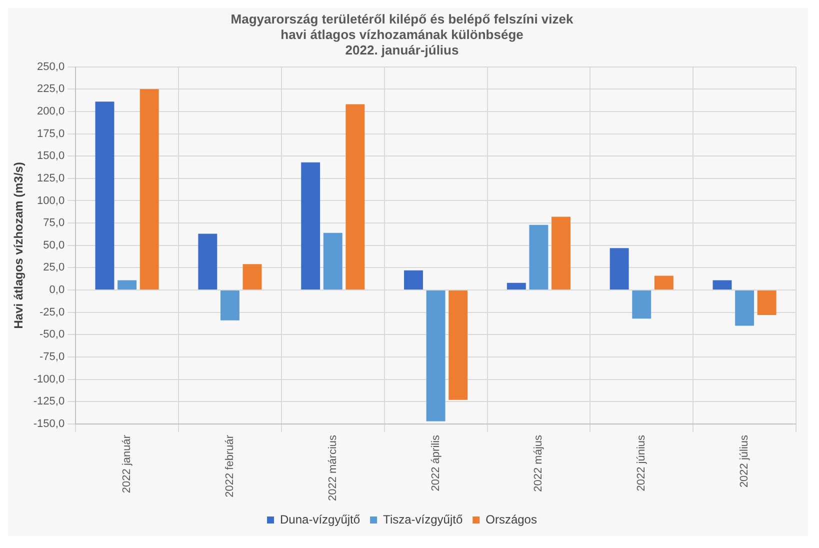 The height and width of the screenshot is (548, 819). Describe the element at coordinates (127, 464) in the screenshot. I see `x-tick-label: 2022 január` at that location.